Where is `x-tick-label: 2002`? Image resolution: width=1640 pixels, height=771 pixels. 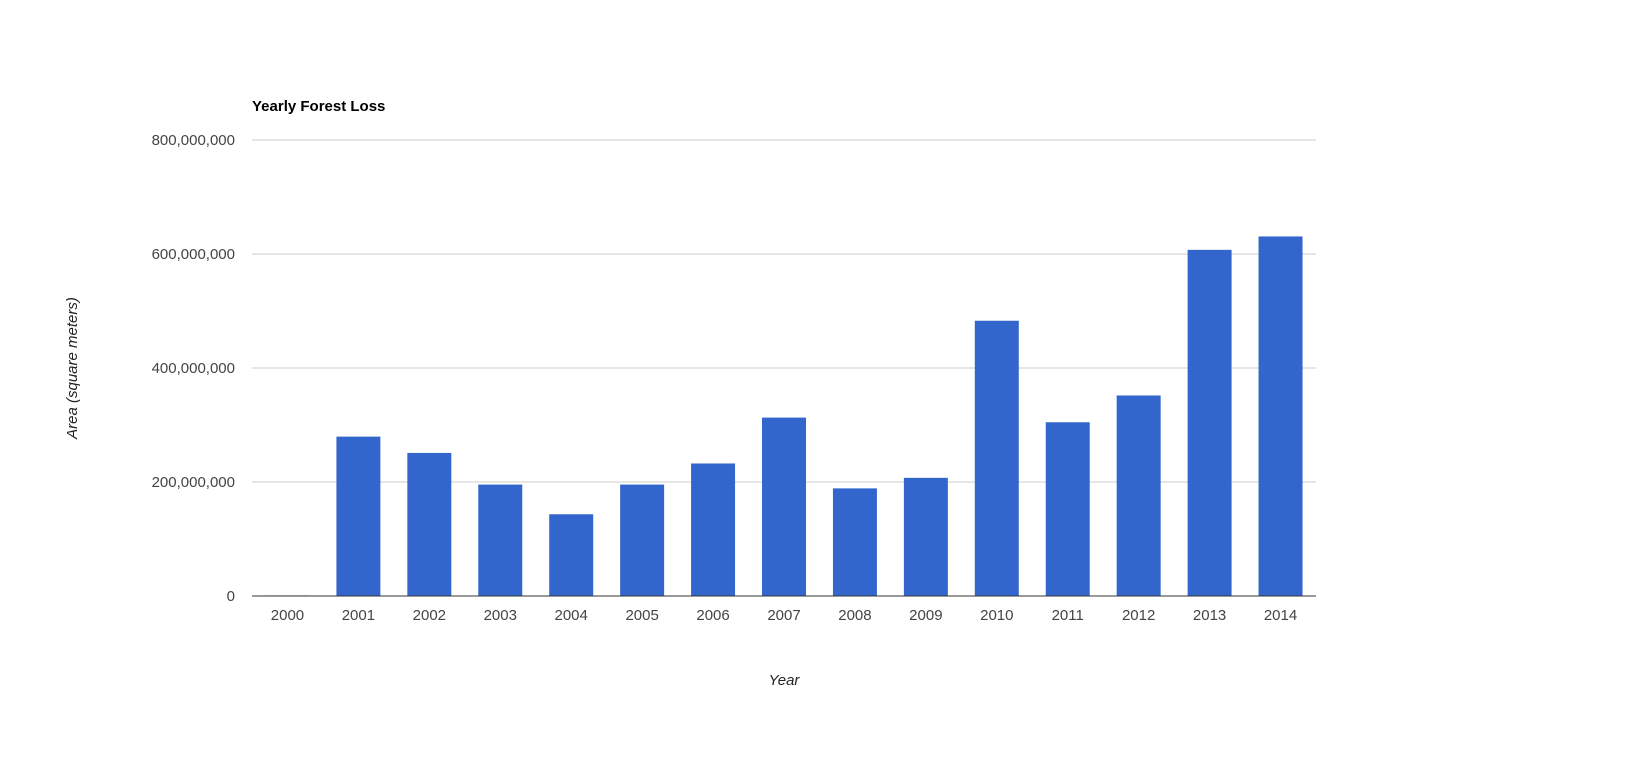
x-tick-label: 2002 is located at coordinates (429, 615).